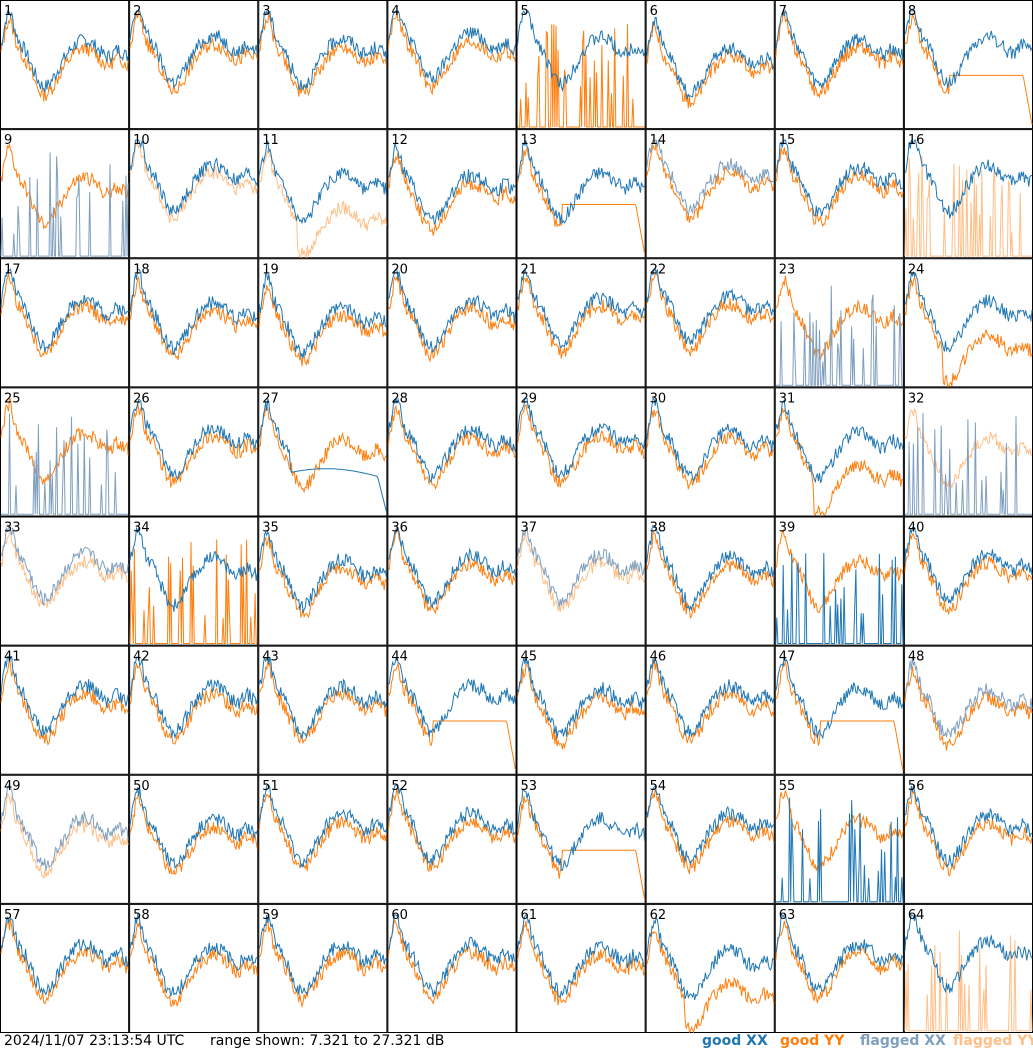  I want to click on panel-number: 46, so click(658, 657).